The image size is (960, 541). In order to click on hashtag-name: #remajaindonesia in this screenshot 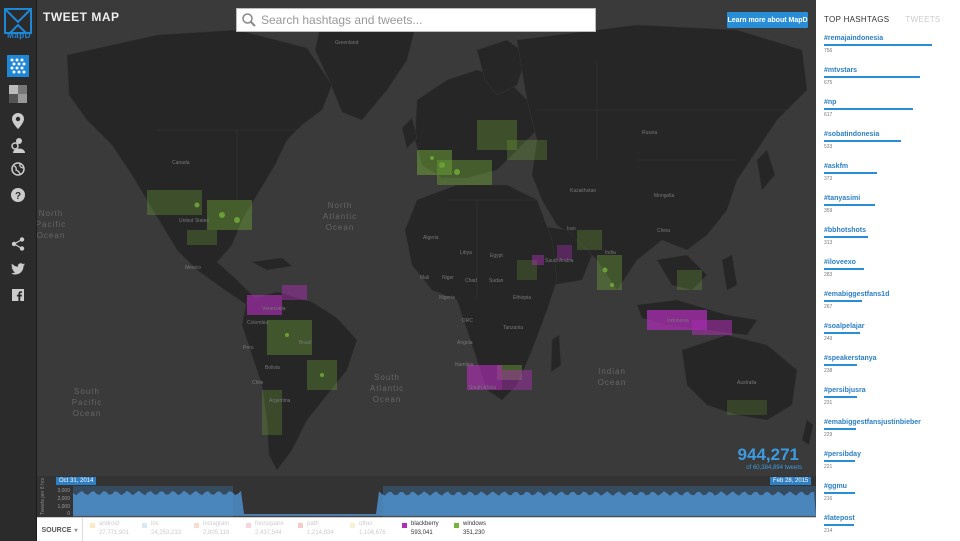, I will do `click(854, 38)`.